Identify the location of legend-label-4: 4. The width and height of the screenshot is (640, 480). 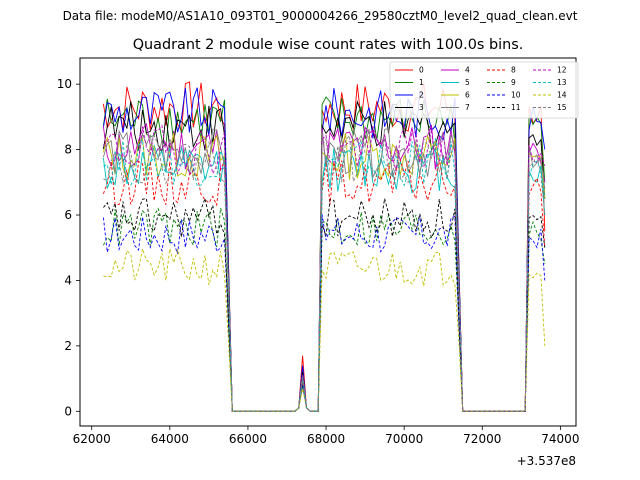
(467, 70).